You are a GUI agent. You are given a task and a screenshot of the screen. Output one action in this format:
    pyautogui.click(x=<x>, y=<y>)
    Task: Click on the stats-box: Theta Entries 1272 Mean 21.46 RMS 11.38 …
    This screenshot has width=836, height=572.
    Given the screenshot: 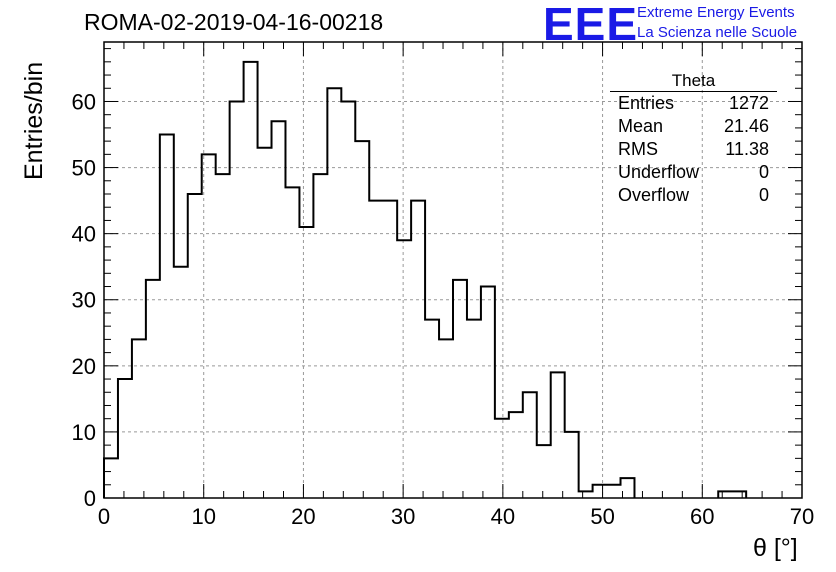 What is the action you would take?
    pyautogui.click(x=693, y=139)
    